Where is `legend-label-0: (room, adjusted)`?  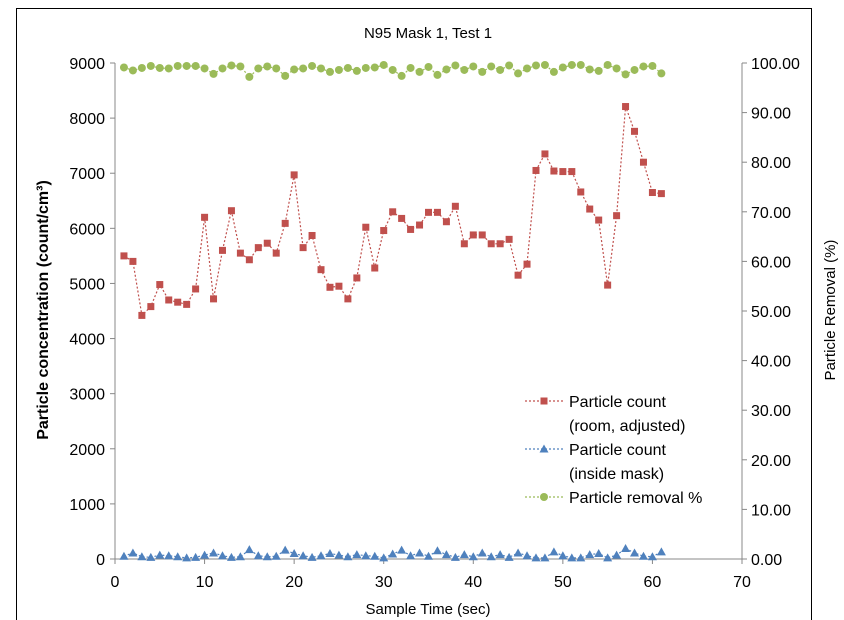 legend-label-0: (room, adjusted) is located at coordinates (627, 426).